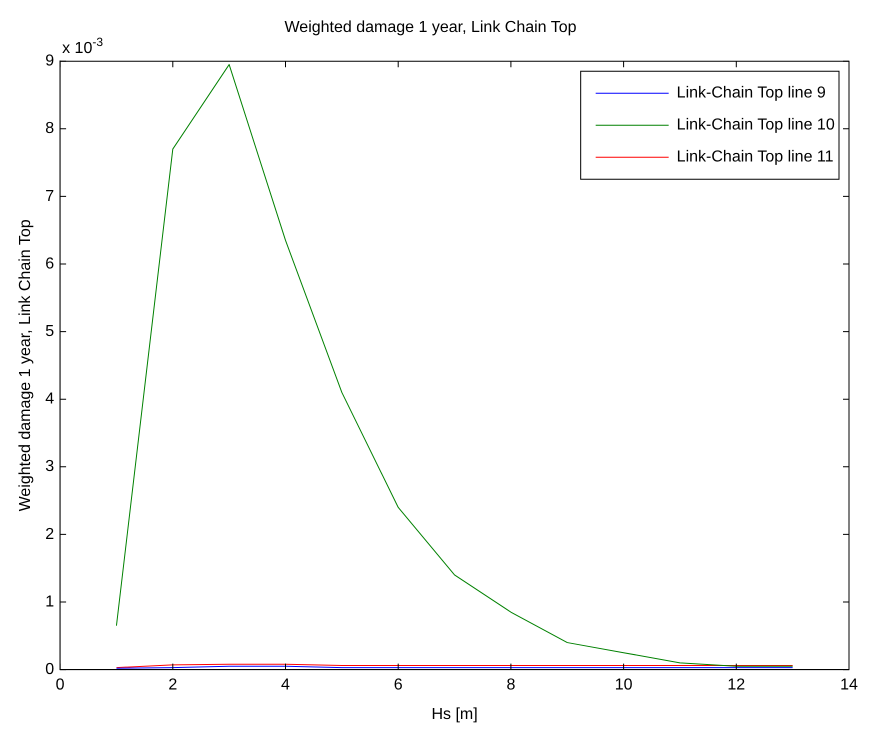 The width and height of the screenshot is (877, 740). Describe the element at coordinates (49, 467) in the screenshot. I see `y-tick-label: 3` at that location.